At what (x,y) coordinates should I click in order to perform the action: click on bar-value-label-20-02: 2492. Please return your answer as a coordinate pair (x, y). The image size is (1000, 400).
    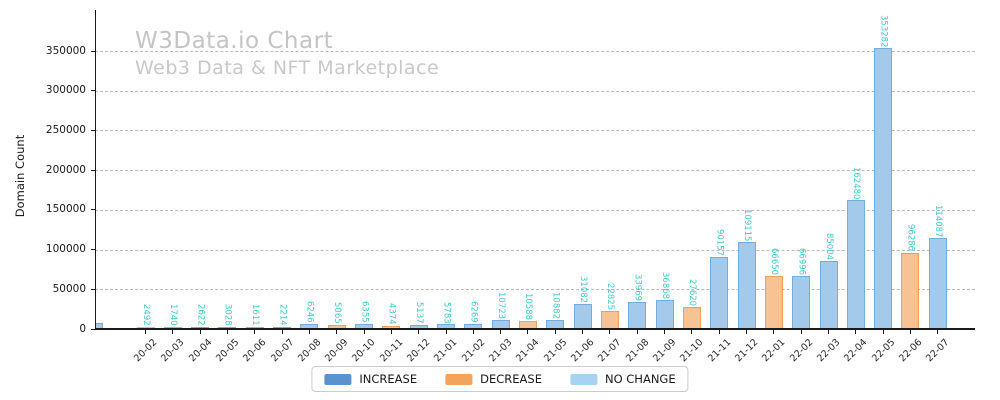
    Looking at the image, I should click on (145, 315).